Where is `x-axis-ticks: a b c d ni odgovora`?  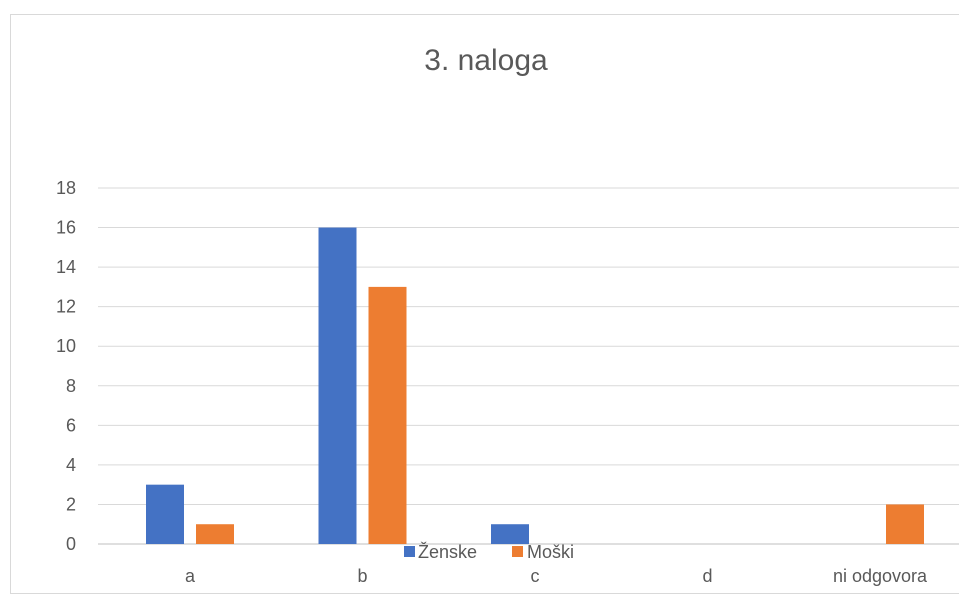
x-axis-ticks: a b c d ni odgovora is located at coordinates (556, 576).